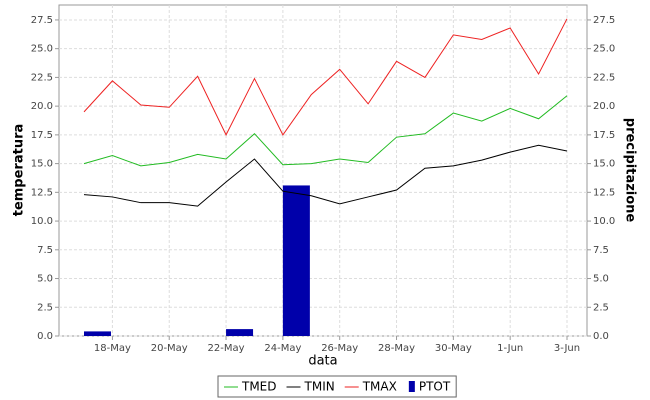  Describe the element at coordinates (42, 20) in the screenshot. I see `y-tick-label: 27.5` at that location.